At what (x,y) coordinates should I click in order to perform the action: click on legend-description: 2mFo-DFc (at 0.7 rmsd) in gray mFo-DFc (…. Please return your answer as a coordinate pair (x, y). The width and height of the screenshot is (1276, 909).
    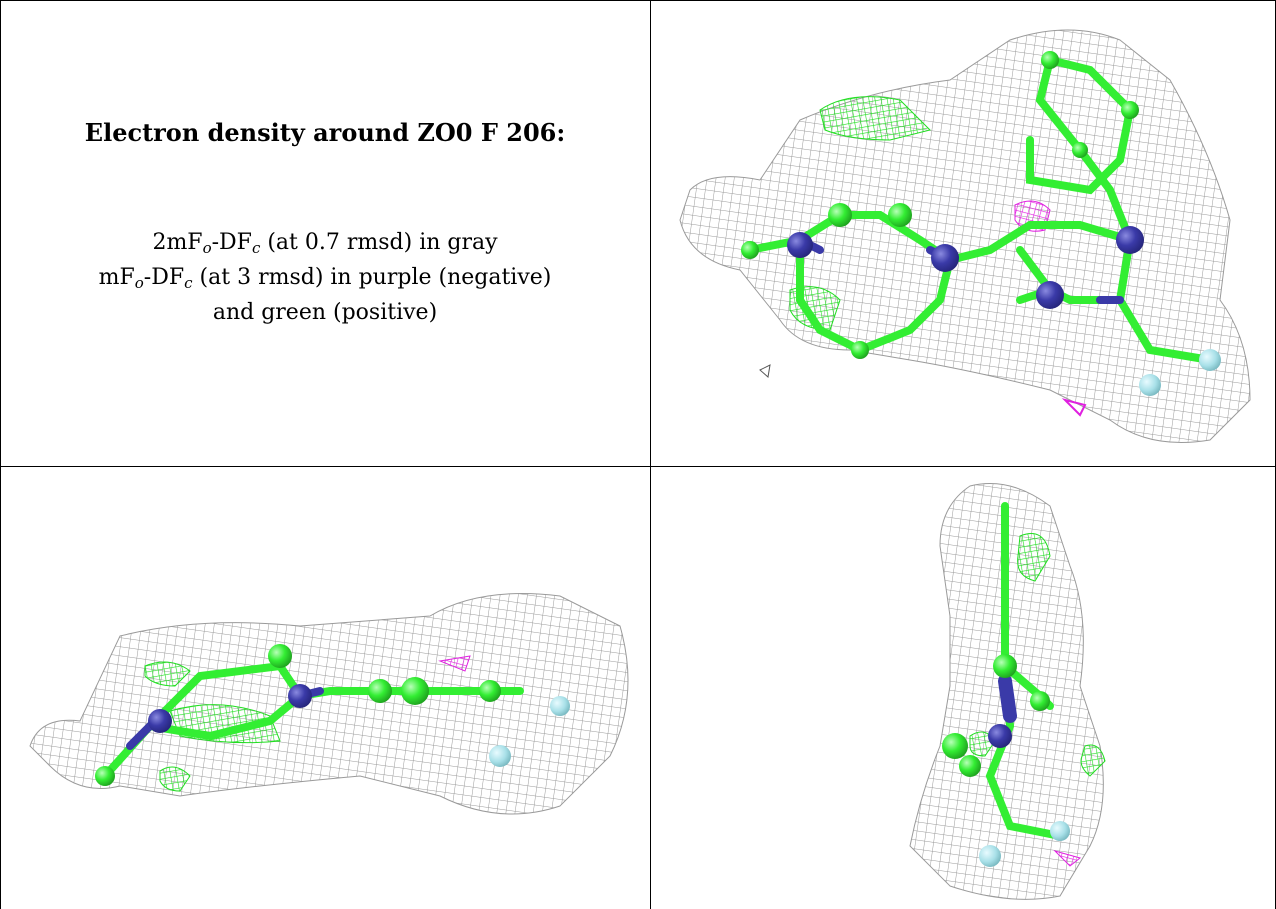
    Looking at the image, I should click on (325, 278).